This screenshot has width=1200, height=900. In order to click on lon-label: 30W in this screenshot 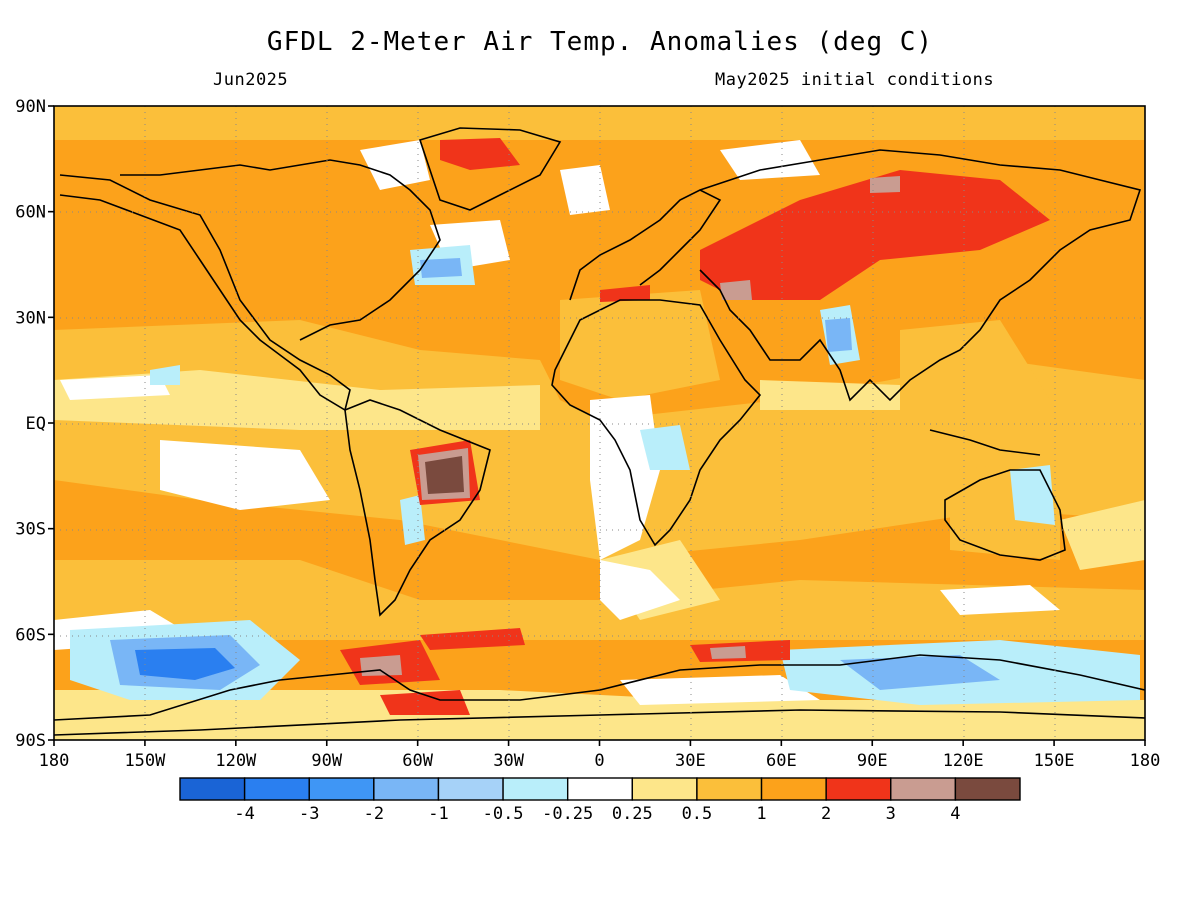, I will do `click(508, 761)`.